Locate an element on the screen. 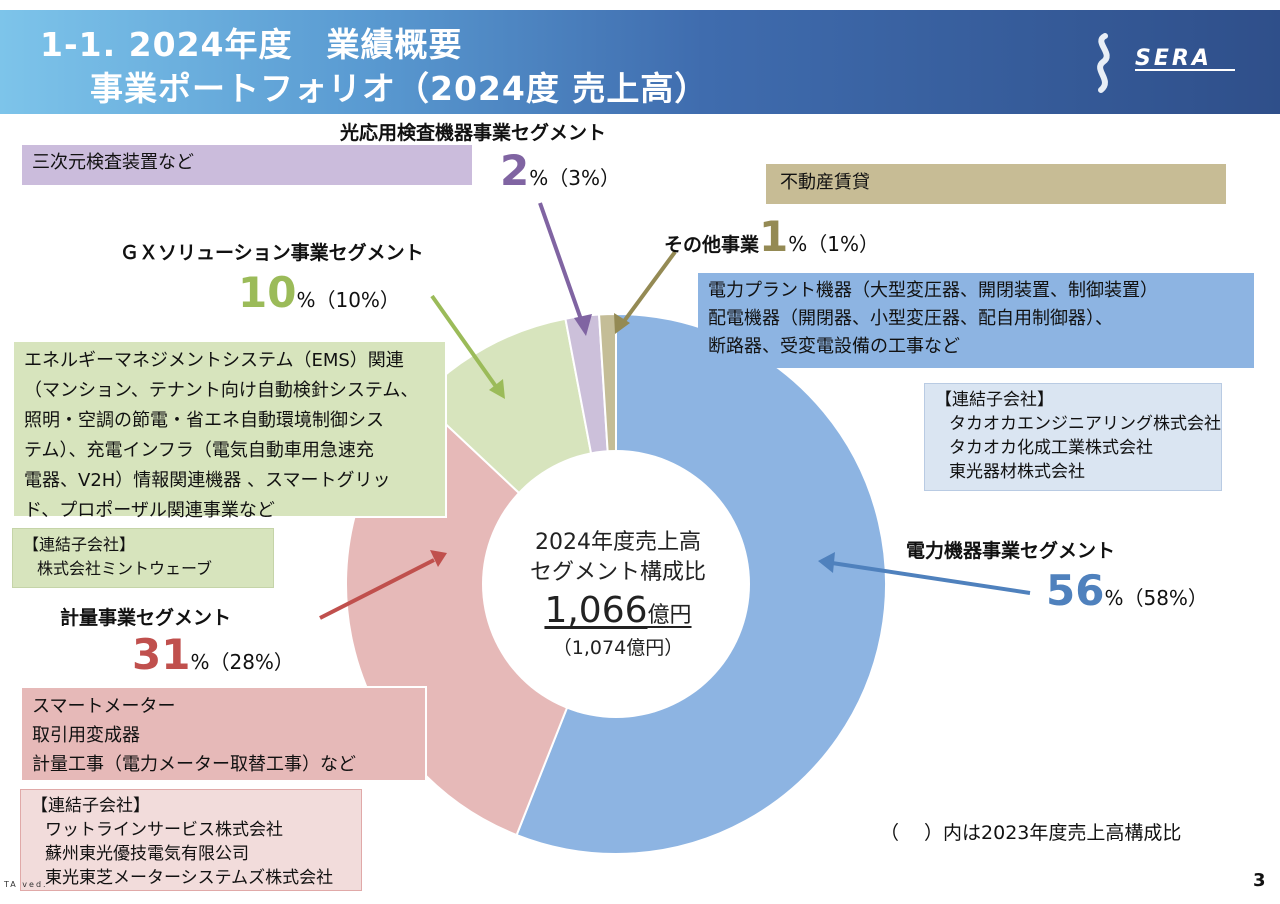 This screenshot has width=1280, height=904. total-amount: 1,066億円 is located at coordinates (618, 610).